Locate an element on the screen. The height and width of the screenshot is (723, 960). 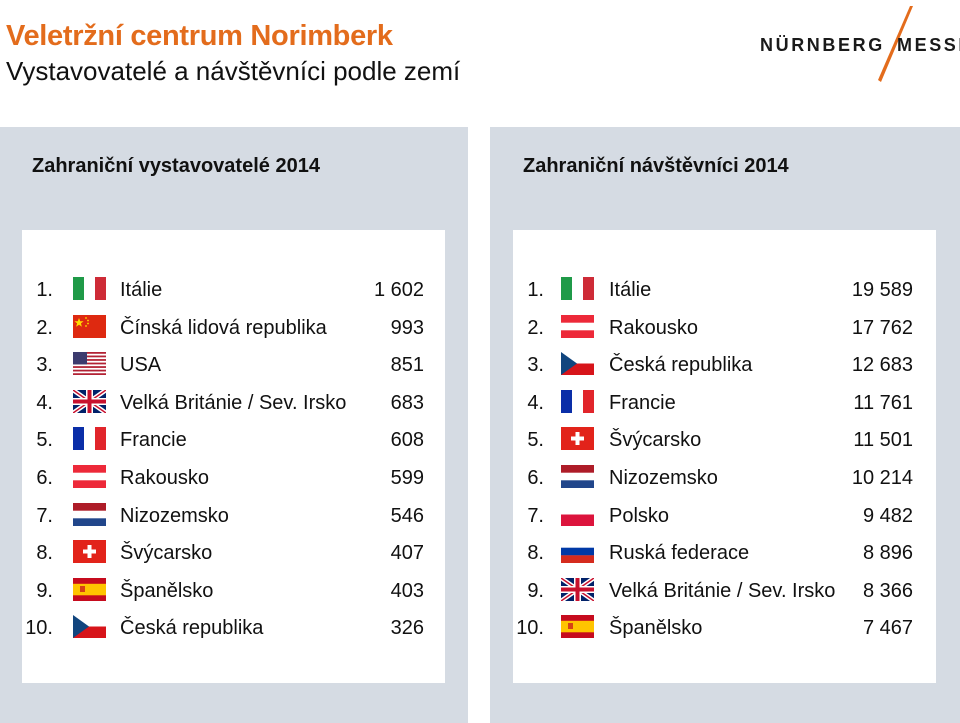
logo-text-left: NÜRNBERG is located at coordinates (822, 45).